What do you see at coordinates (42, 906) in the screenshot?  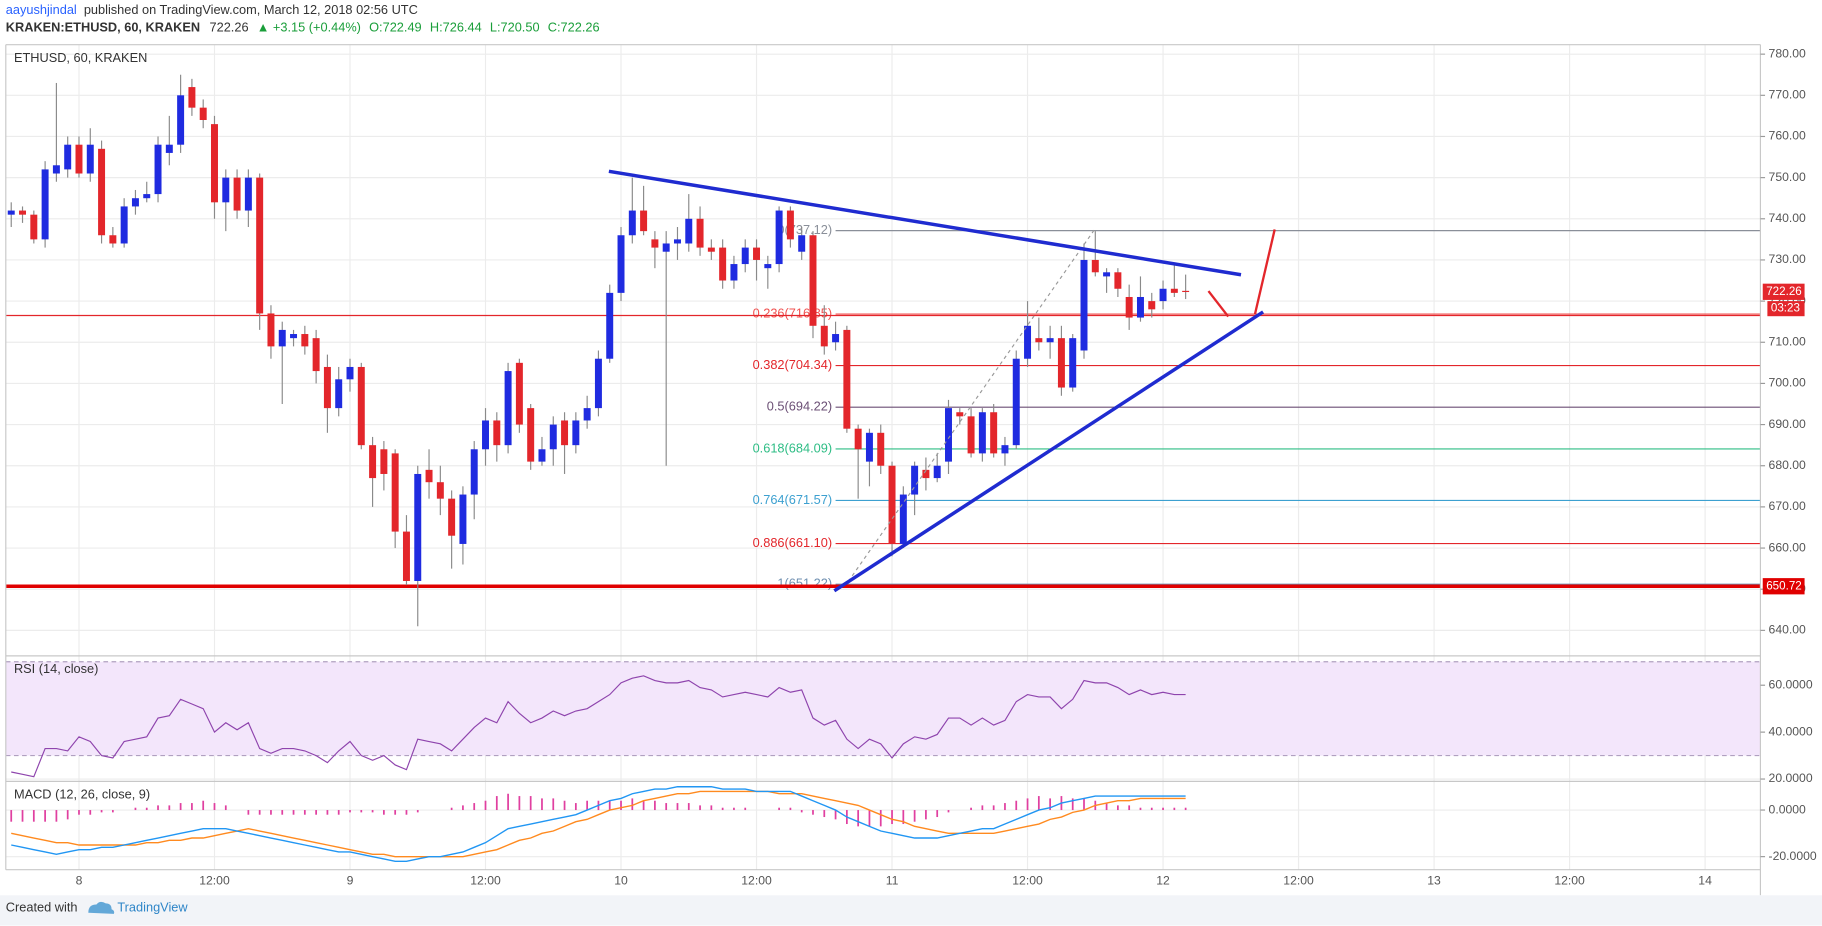 I see `footer-created: Created with` at bounding box center [42, 906].